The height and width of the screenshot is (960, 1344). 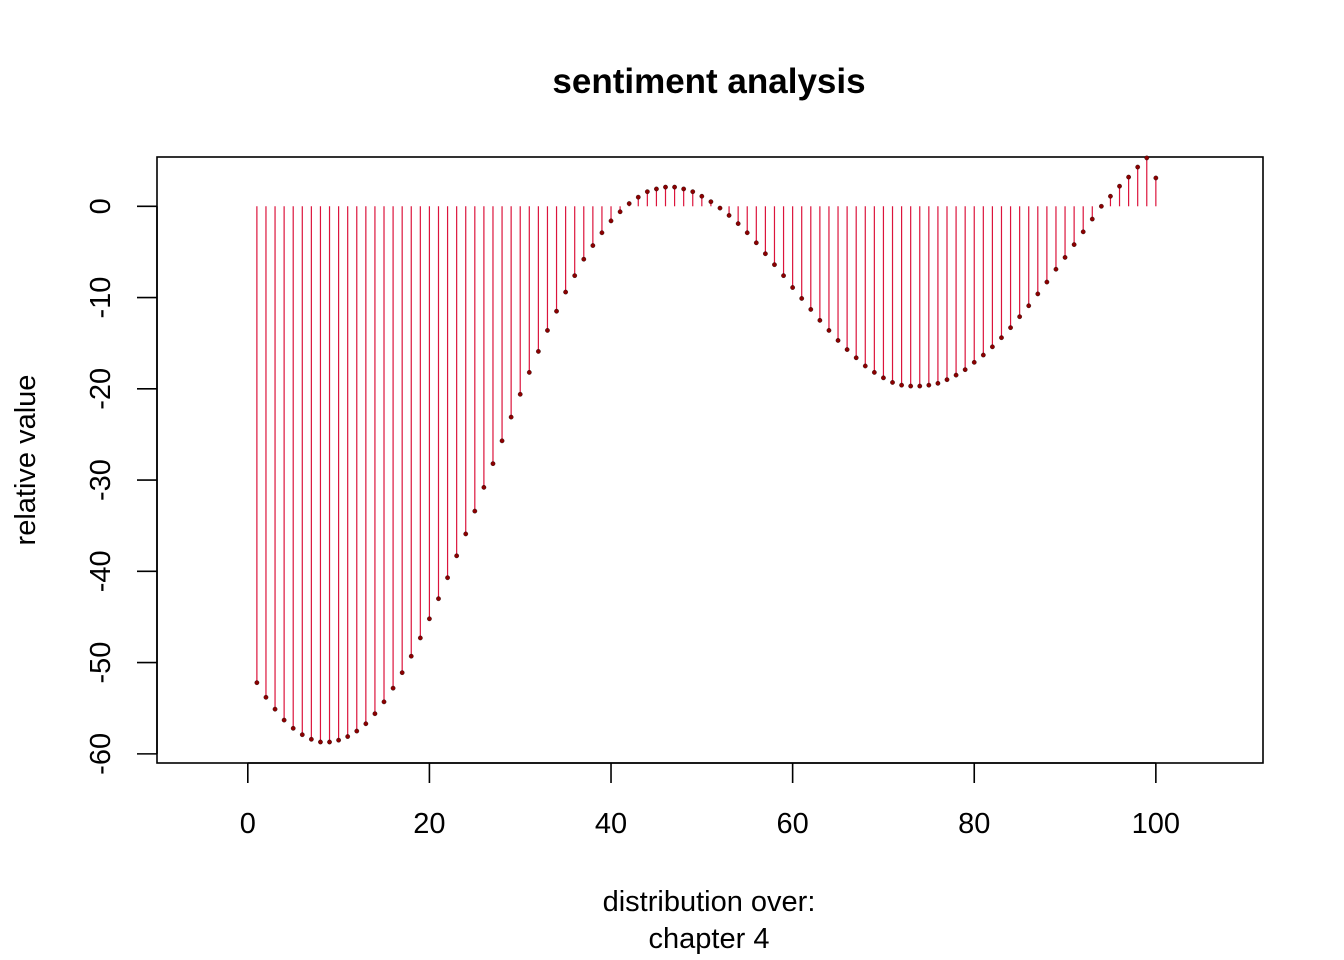 What do you see at coordinates (121, 486) in the screenshot?
I see `y-axis: 0 -10 -20 -30 -40 -50 -60` at bounding box center [121, 486].